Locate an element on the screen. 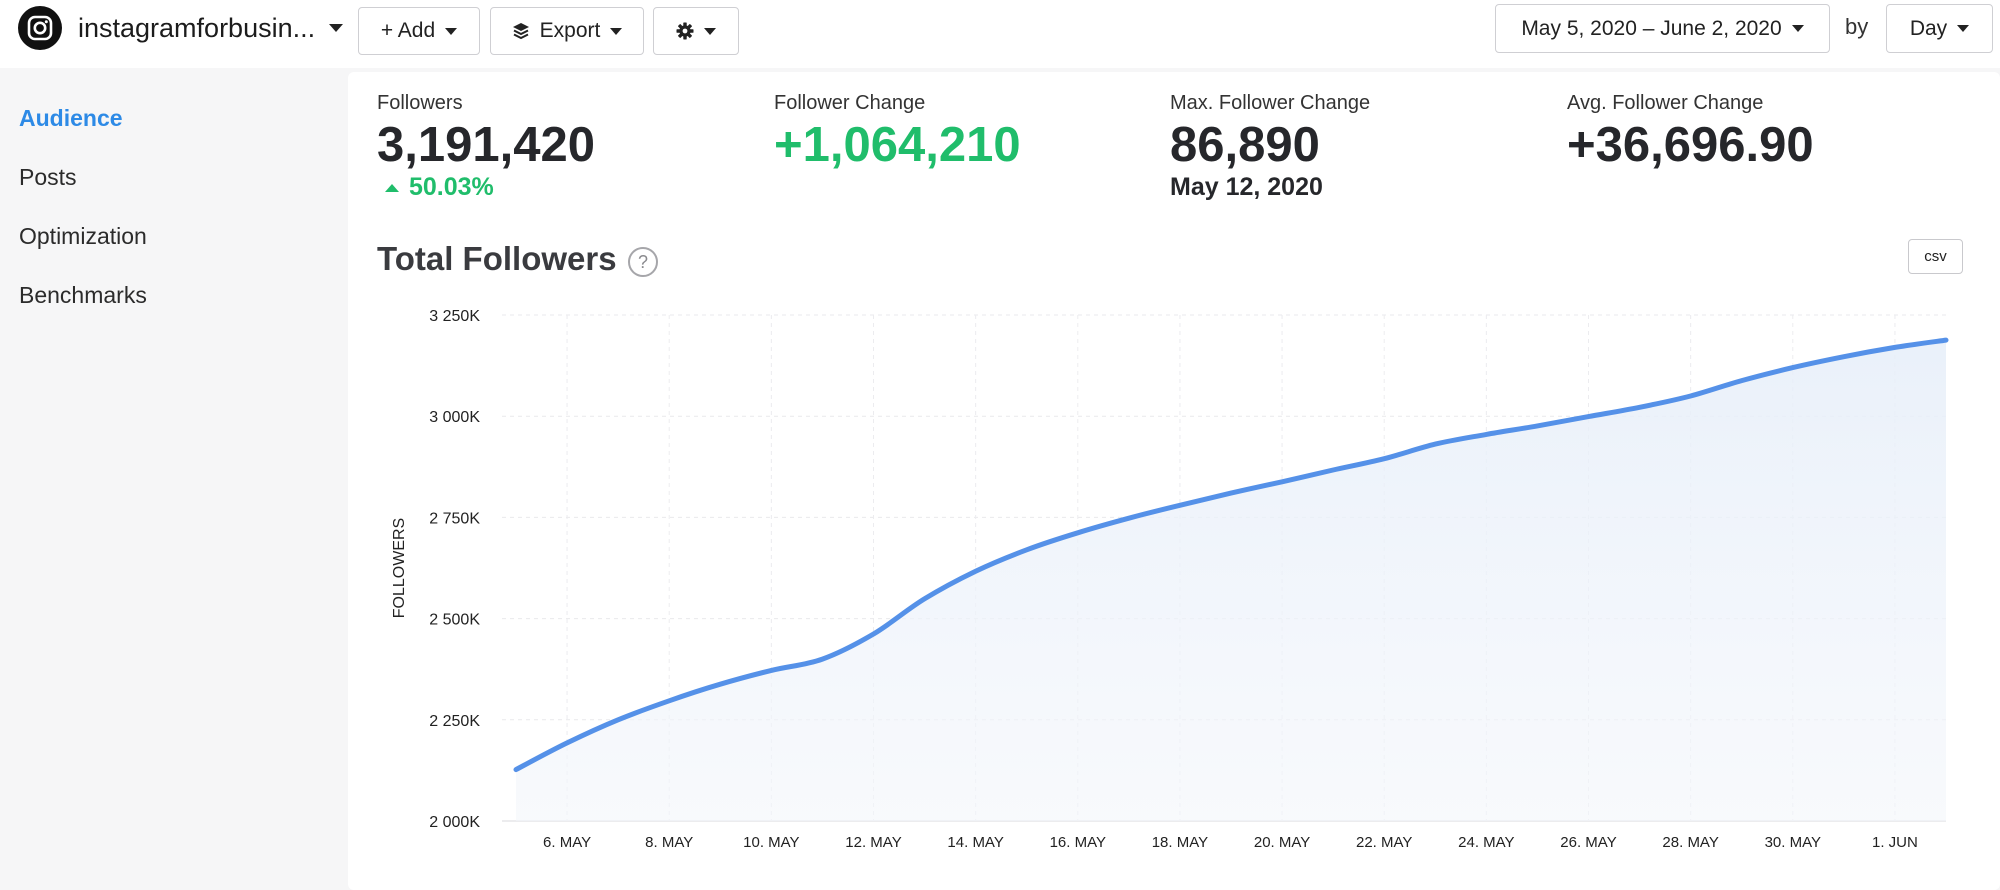  stat-date: May 12, 2020 is located at coordinates (1246, 187).